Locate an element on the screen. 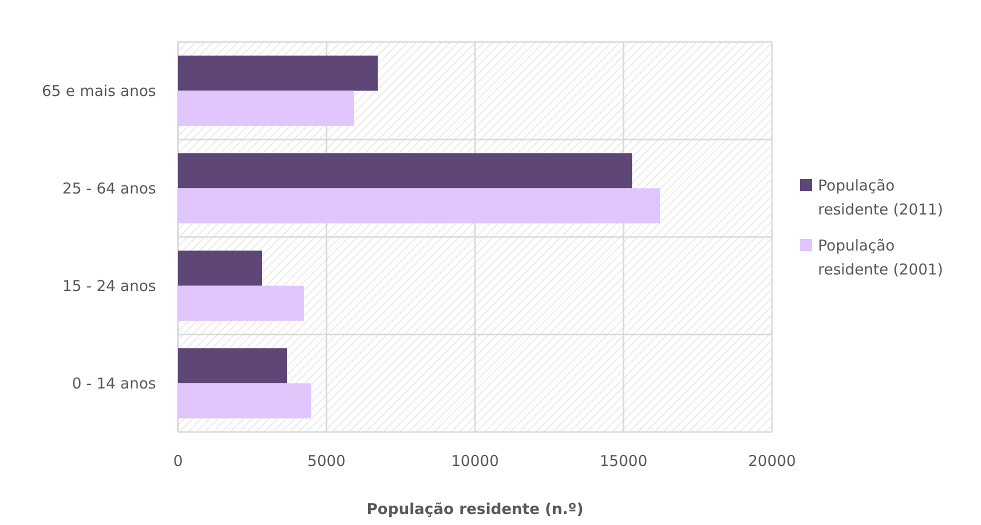 This screenshot has height=525, width=981. x-tick-label: 10000 is located at coordinates (475, 461).